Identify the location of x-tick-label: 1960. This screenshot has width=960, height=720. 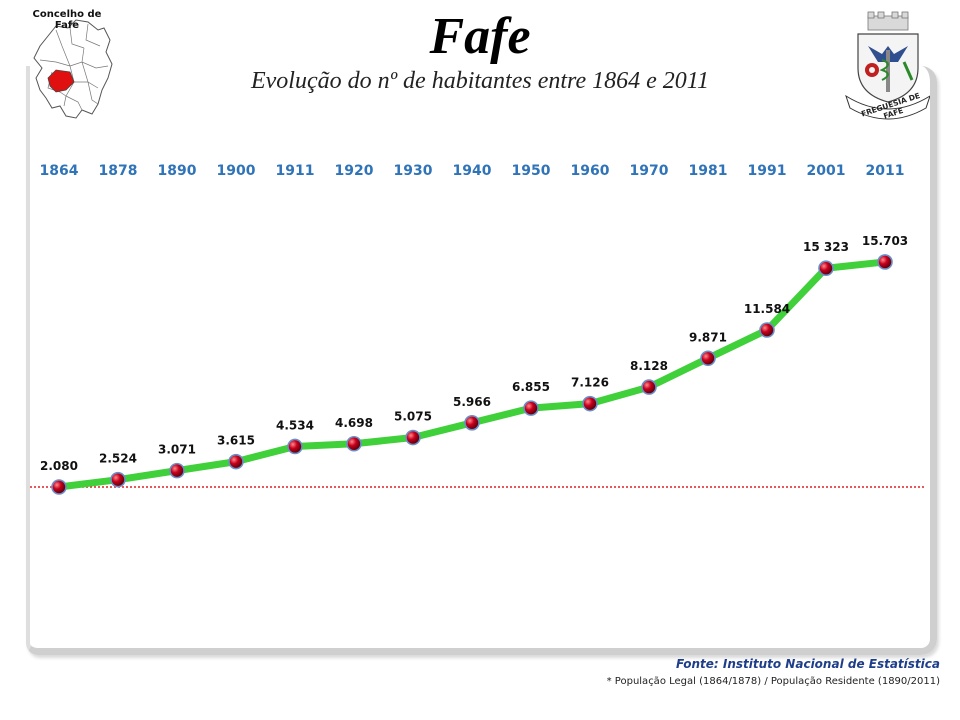
(590, 171).